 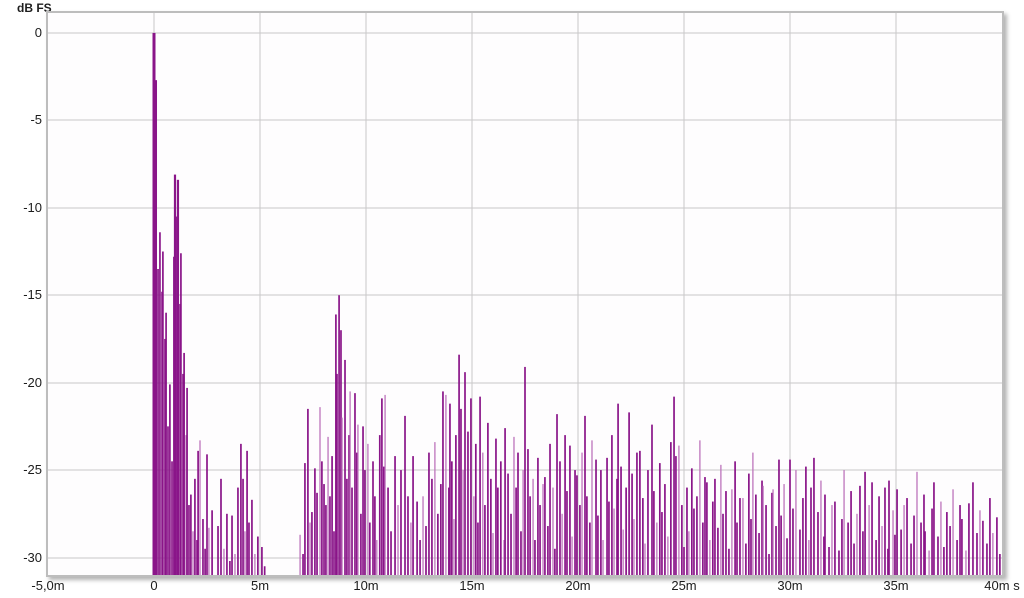 What do you see at coordinates (472, 585) in the screenshot?
I see `x-axis-tick-label: 15m` at bounding box center [472, 585].